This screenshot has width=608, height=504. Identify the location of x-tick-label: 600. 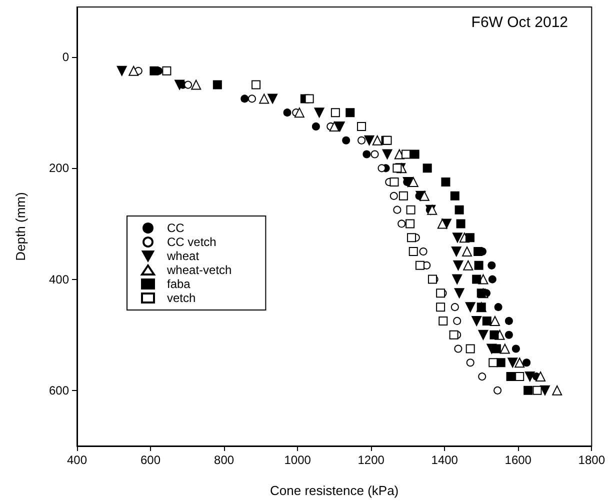
(150, 460).